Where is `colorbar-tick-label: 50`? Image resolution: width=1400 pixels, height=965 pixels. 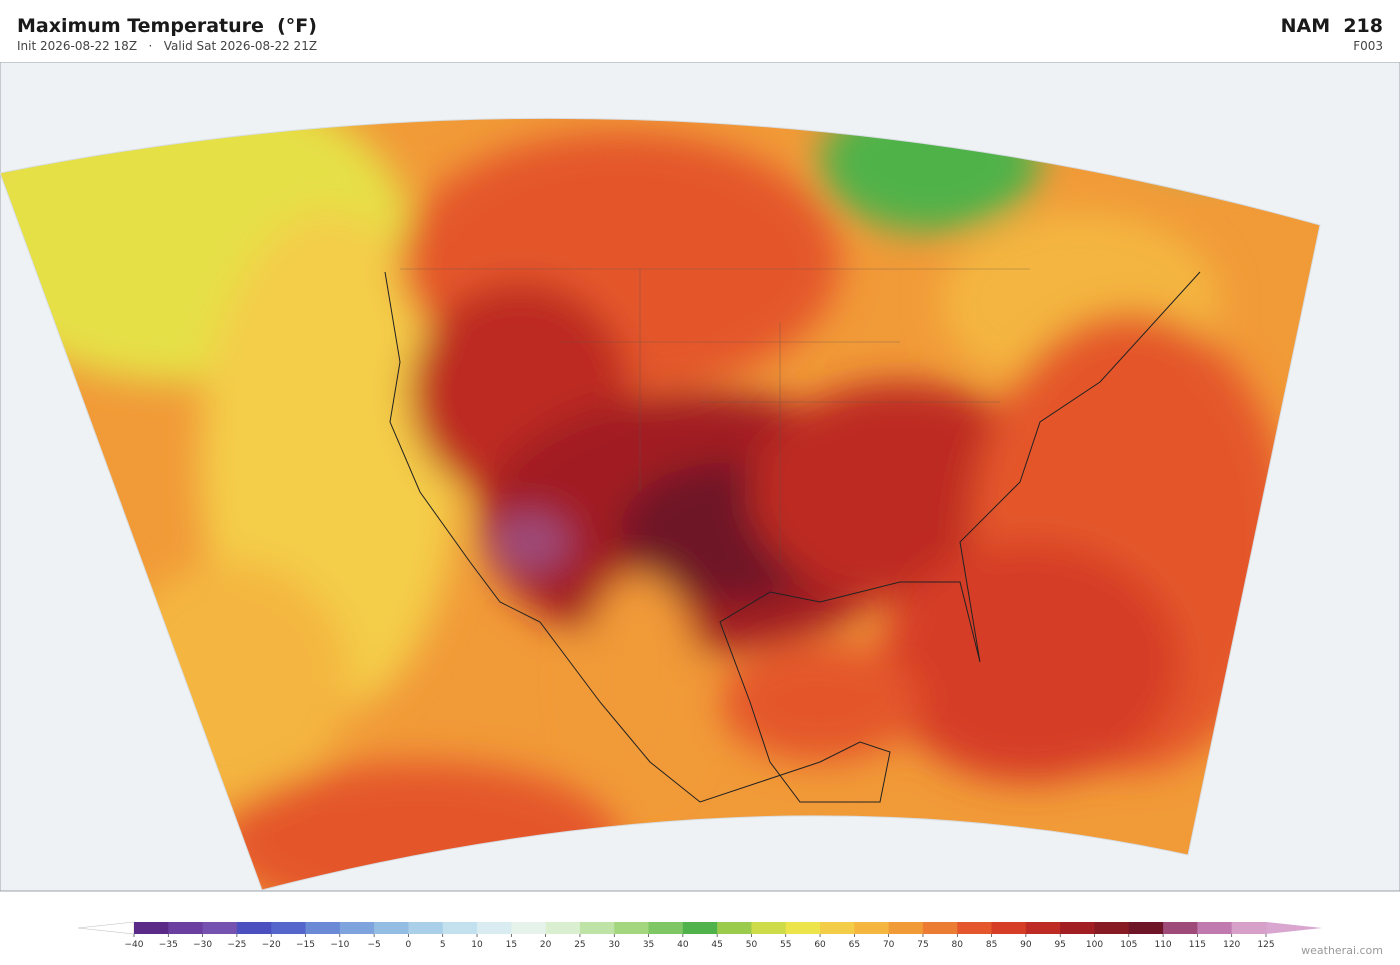
colorbar-tick-label: 50 is located at coordinates (752, 945).